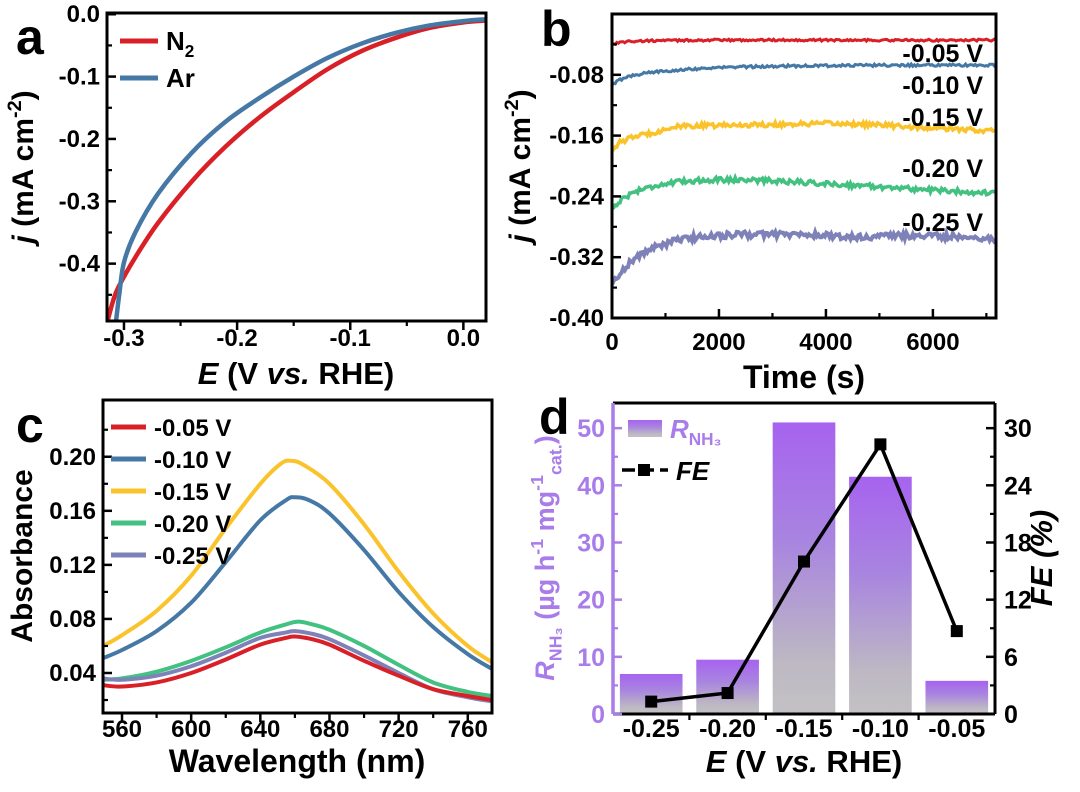 Image resolution: width=1080 pixels, height=792 pixels. I want to click on left-y-axis-label: RNH₃ (µg h-1 mg-1cat.), so click(546, 557).